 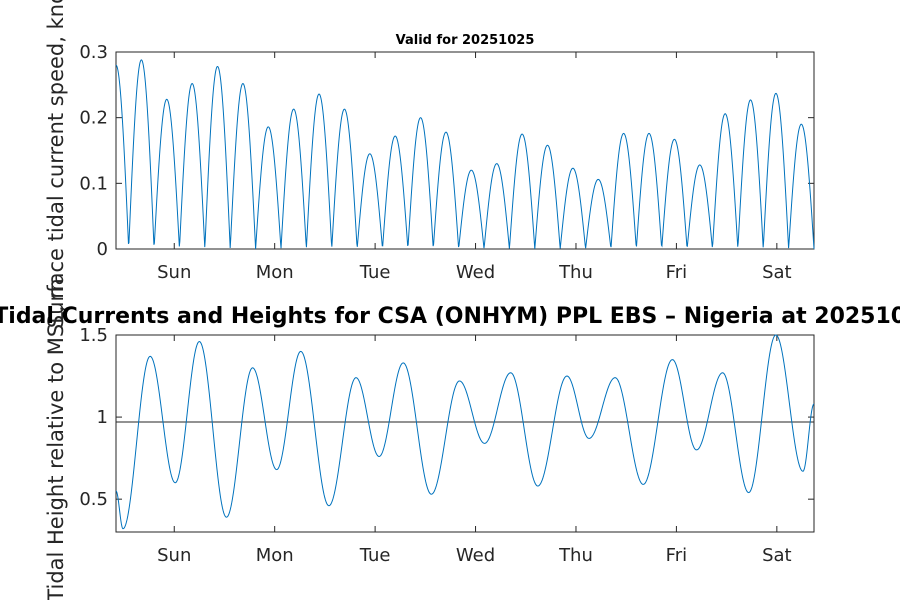 What do you see at coordinates (102, 249) in the screenshot?
I see `y-tick-label: 0` at bounding box center [102, 249].